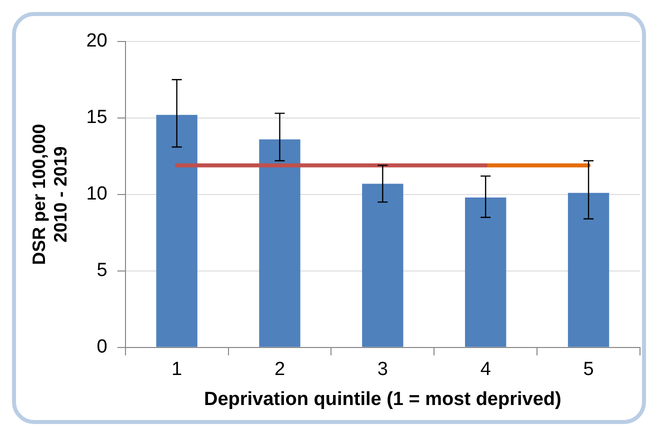 The image size is (661, 437). Describe the element at coordinates (588, 369) in the screenshot. I see `x-tick-label: 5` at that location.